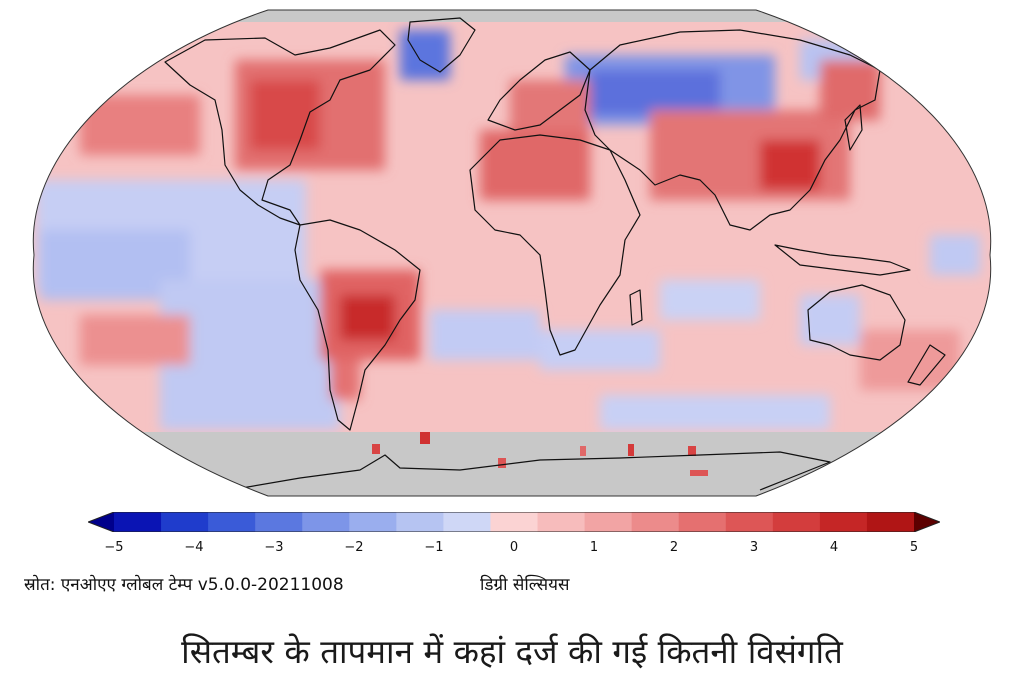 The width and height of the screenshot is (1024, 684). I want to click on indian-ocean-cool, so click(710, 300).